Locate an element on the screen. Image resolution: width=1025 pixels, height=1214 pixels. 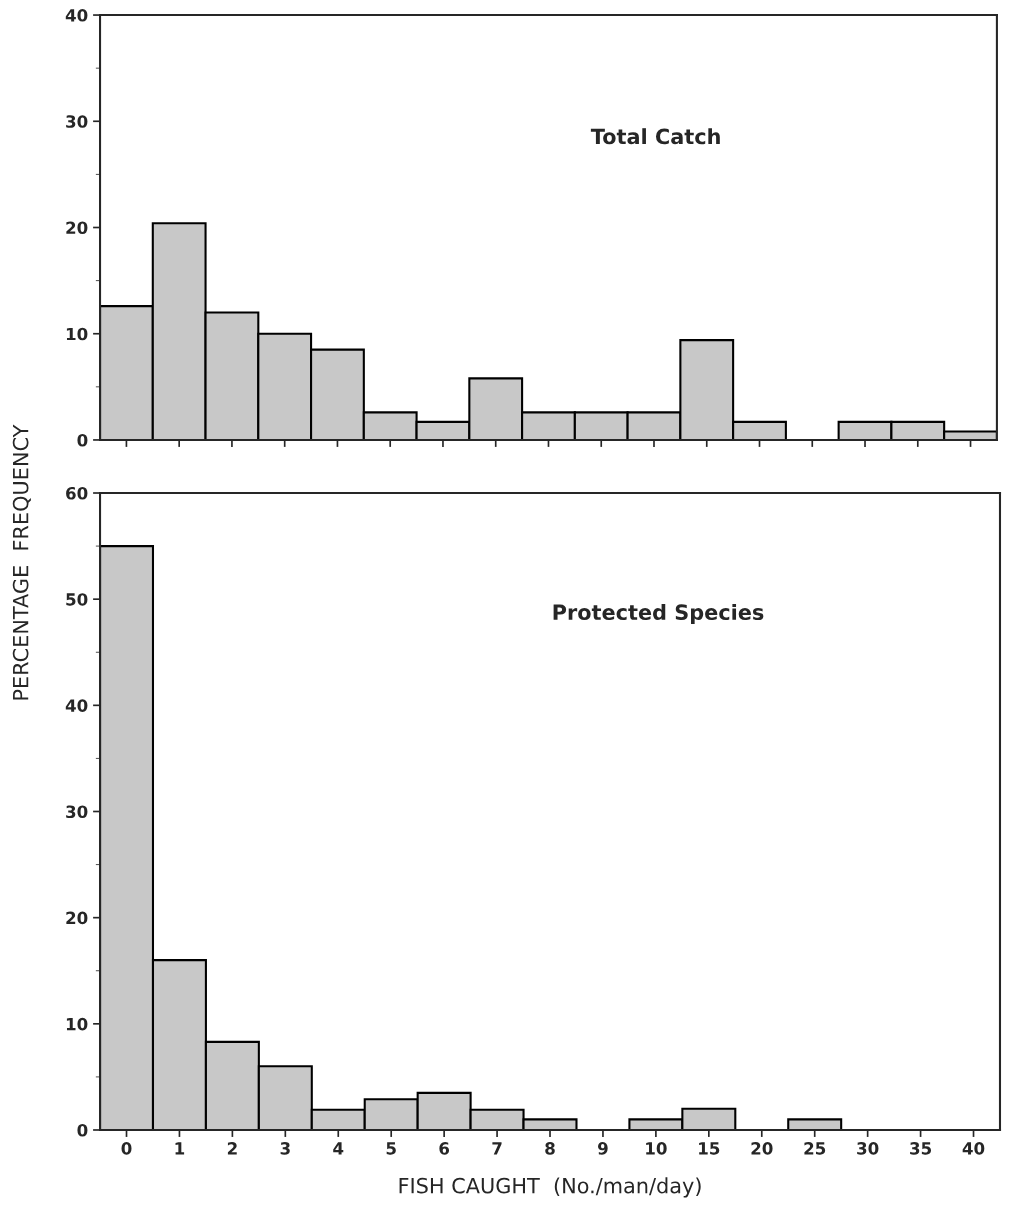
y-tick-label: 50 is located at coordinates (77, 599).